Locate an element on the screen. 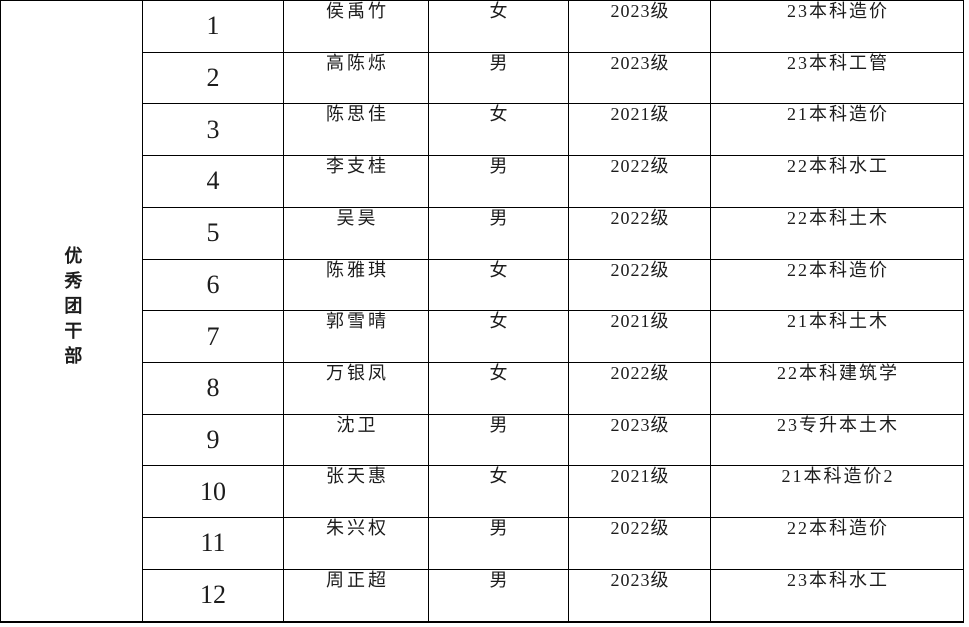 The width and height of the screenshot is (969, 627). student-name-cell: 周正超 is located at coordinates (356, 595).